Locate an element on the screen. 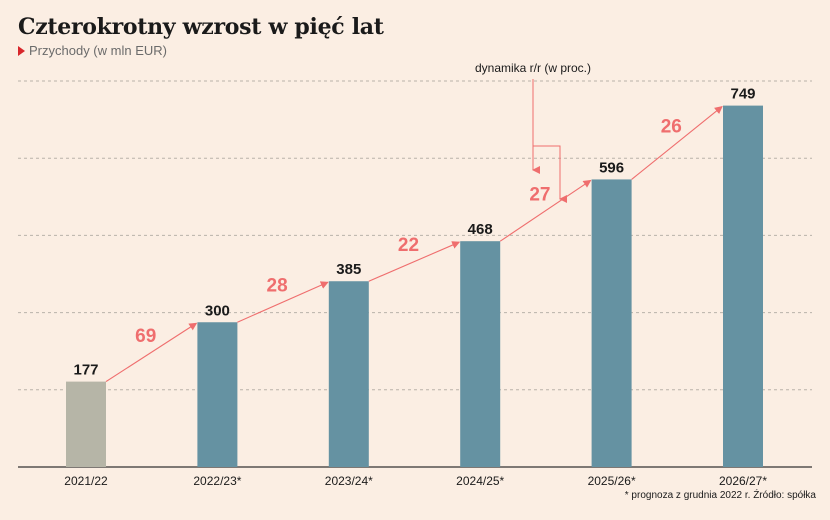  triangle-marker-icon is located at coordinates (21, 50).